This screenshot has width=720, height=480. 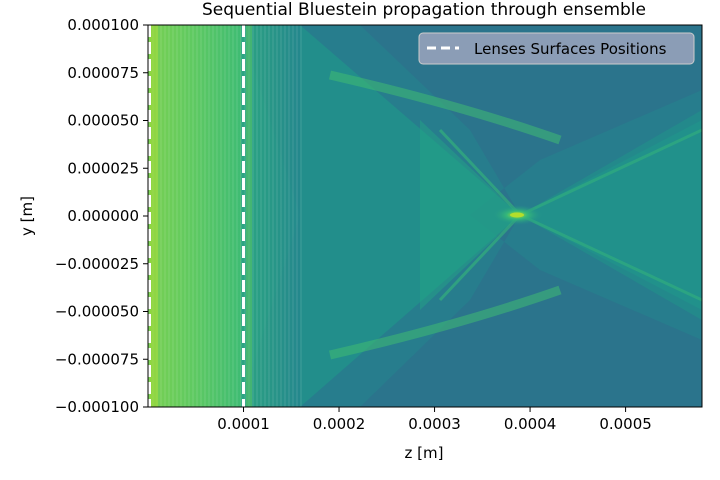 What do you see at coordinates (434, 424) in the screenshot?
I see `x-tick-label: 0.0003` at bounding box center [434, 424].